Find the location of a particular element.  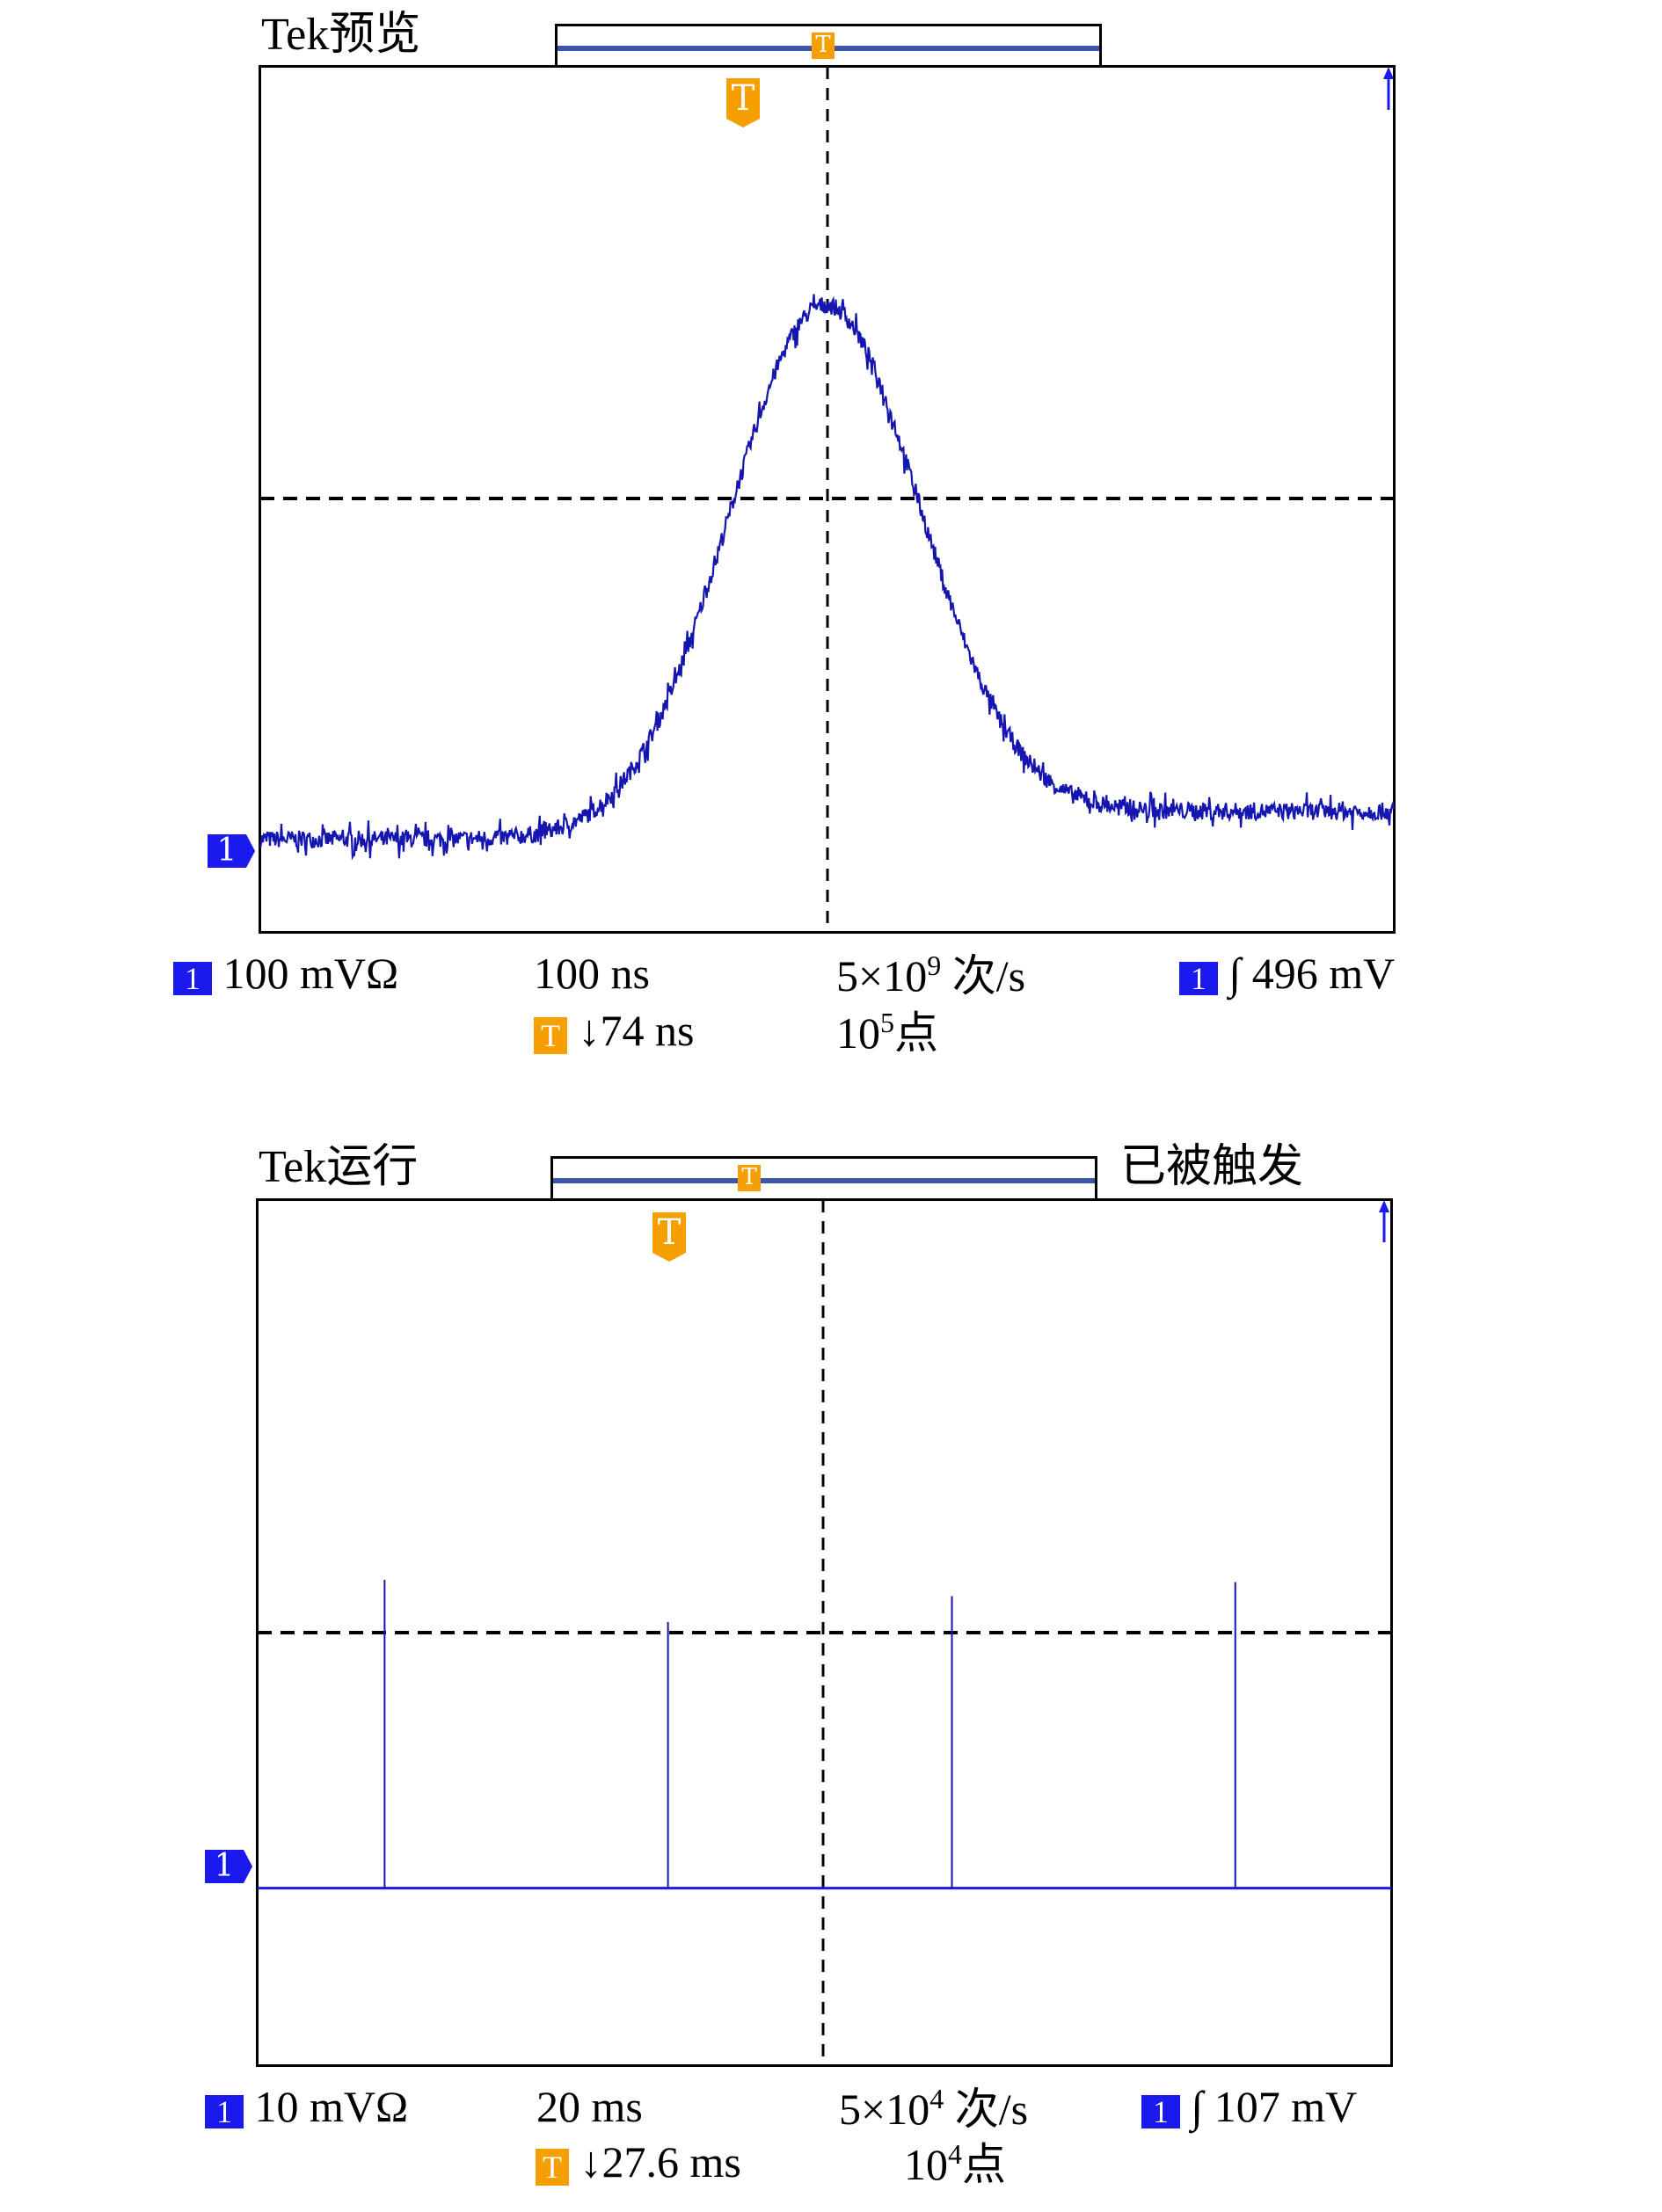

waveform-trace is located at coordinates (824, 1735).